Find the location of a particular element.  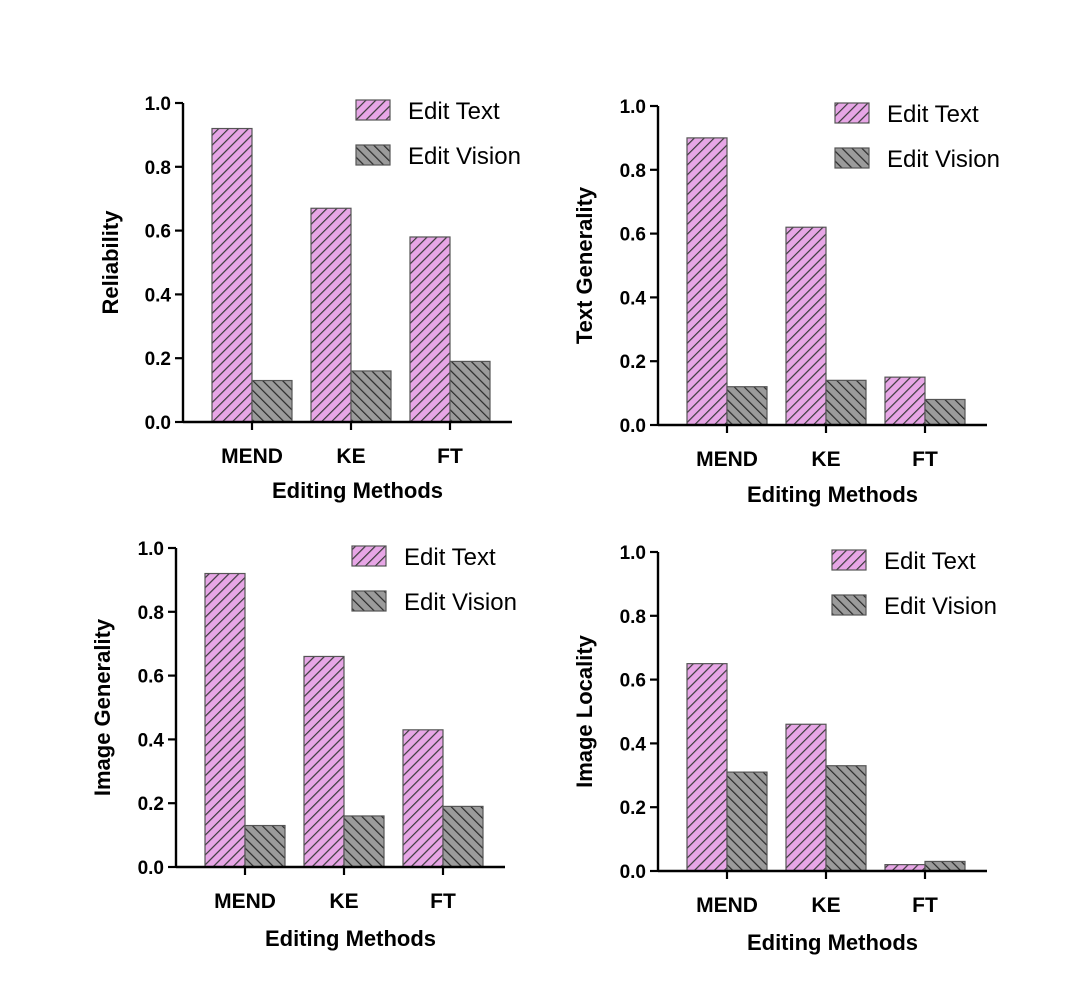

y-axis-title: Image Generality is located at coordinates (102, 707).